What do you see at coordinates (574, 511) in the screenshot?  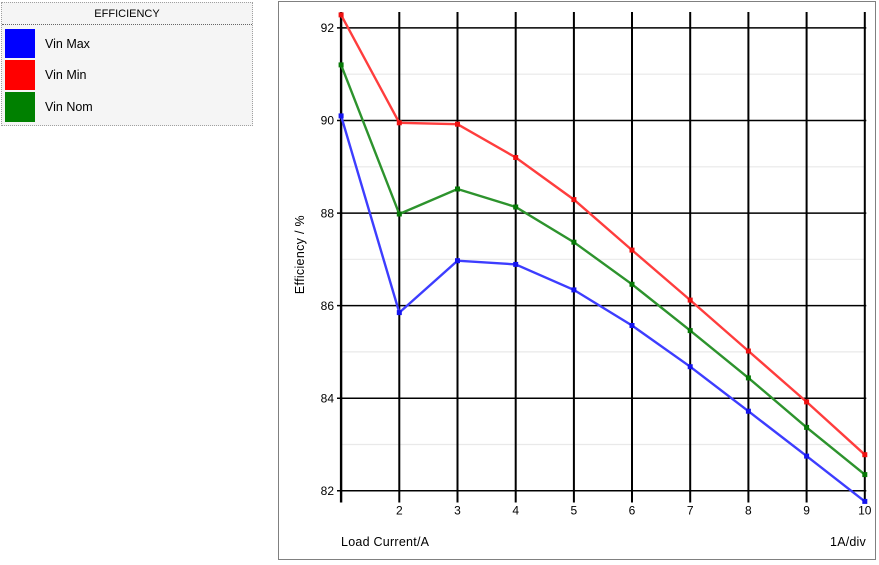 I see `svg-text: 5` at bounding box center [574, 511].